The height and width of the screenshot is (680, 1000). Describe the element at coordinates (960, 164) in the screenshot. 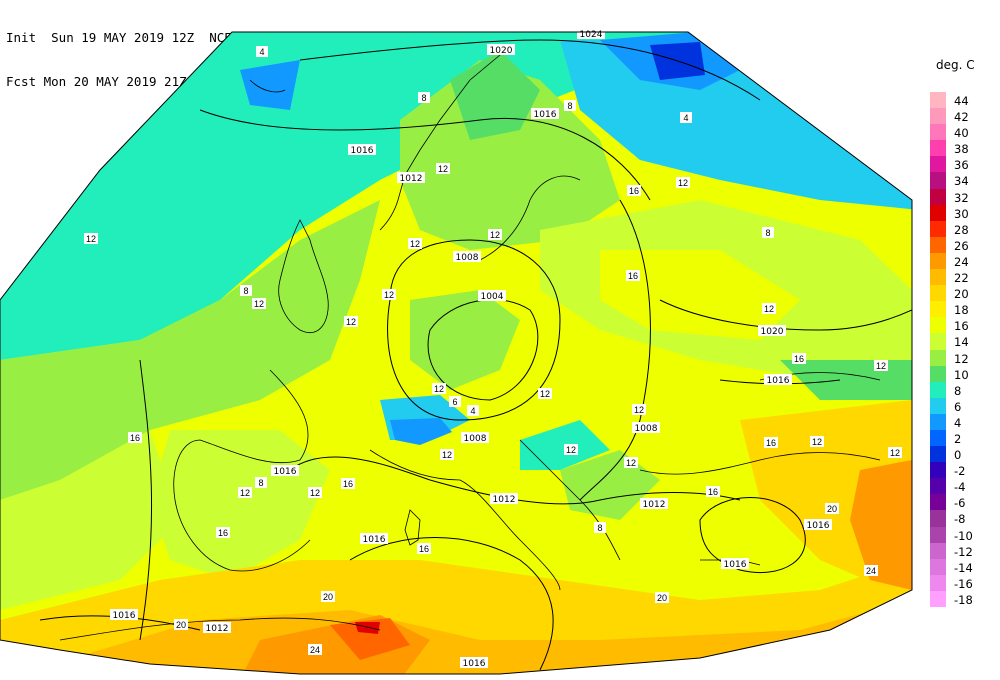

I see `legend-row: 36` at that location.